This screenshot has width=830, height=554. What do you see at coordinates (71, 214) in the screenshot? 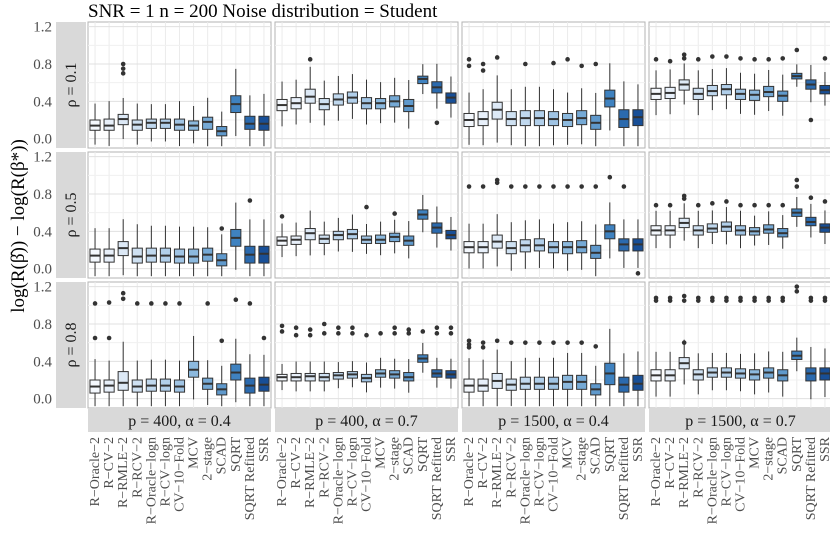
I see `row-strip-label: ρ = 0.5` at bounding box center [71, 214].